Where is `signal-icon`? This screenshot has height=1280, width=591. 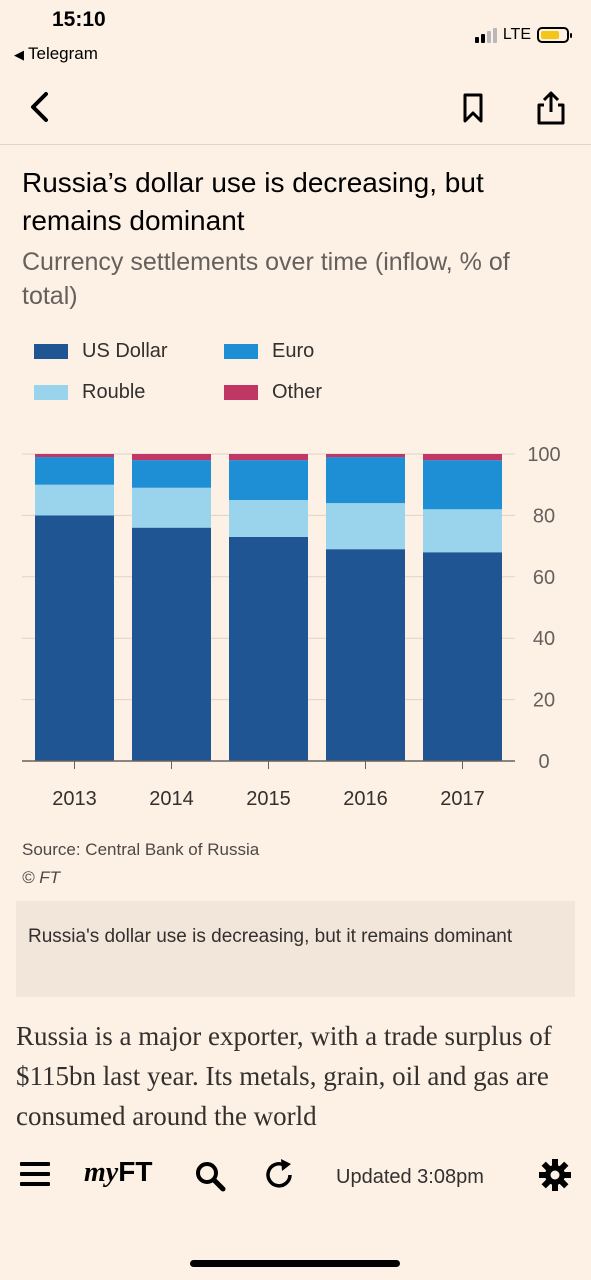 signal-icon is located at coordinates (485, 35).